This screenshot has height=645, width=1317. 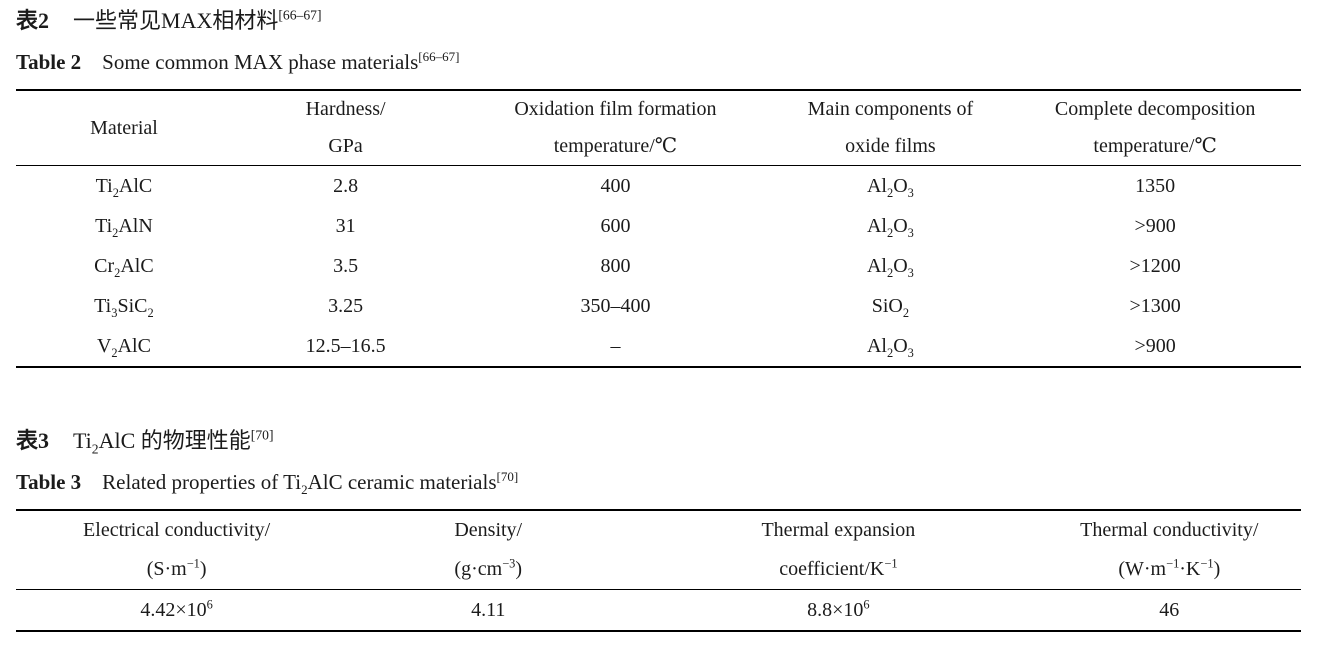 I want to click on cell-density: 4.11, so click(x=488, y=610).